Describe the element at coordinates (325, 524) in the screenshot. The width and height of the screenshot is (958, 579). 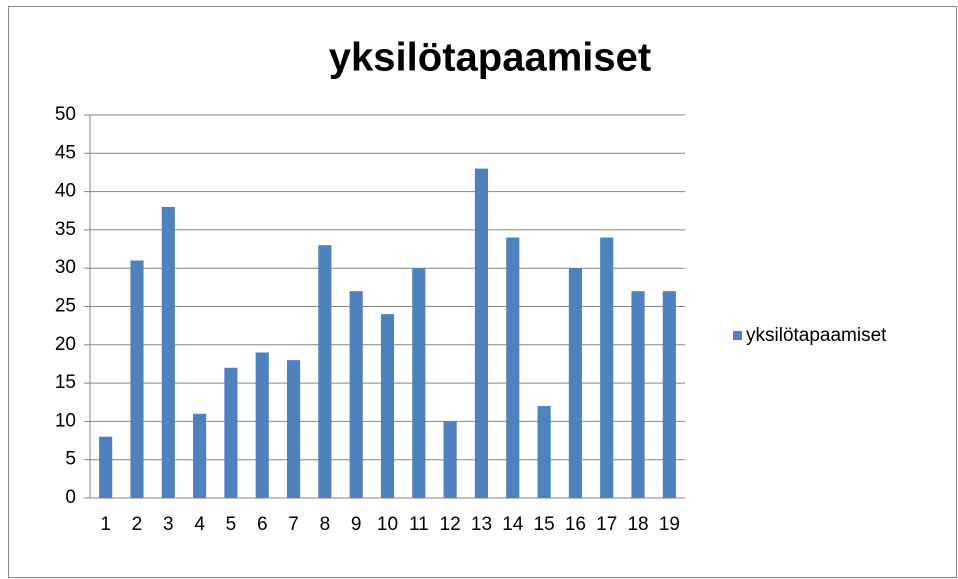
I see `x-tick-label: 8` at that location.